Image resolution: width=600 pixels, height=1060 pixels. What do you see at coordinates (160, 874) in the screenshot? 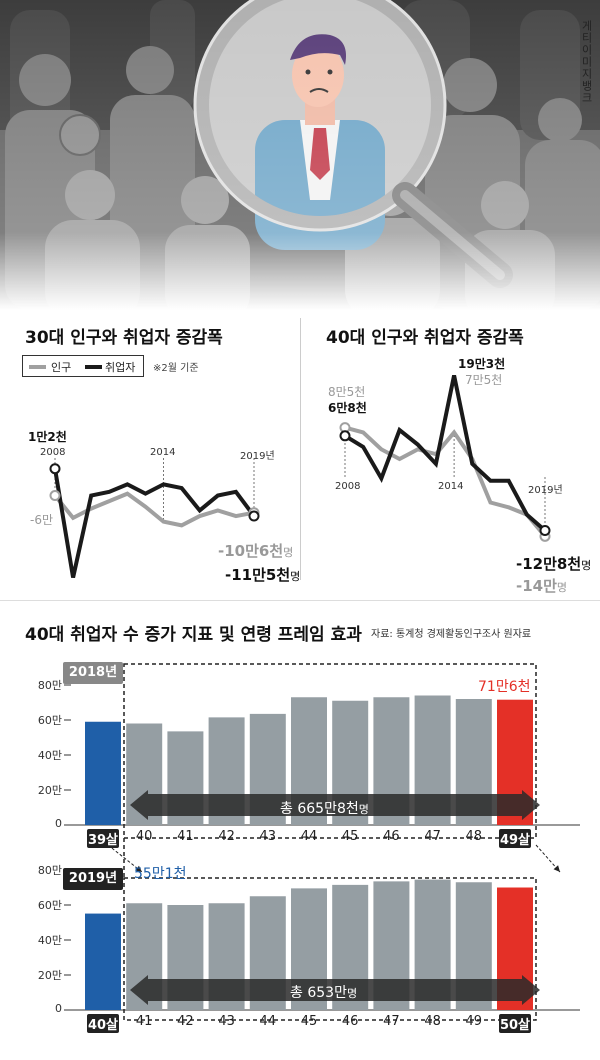
I see `callout-2019-40: 55만1천` at bounding box center [160, 874].